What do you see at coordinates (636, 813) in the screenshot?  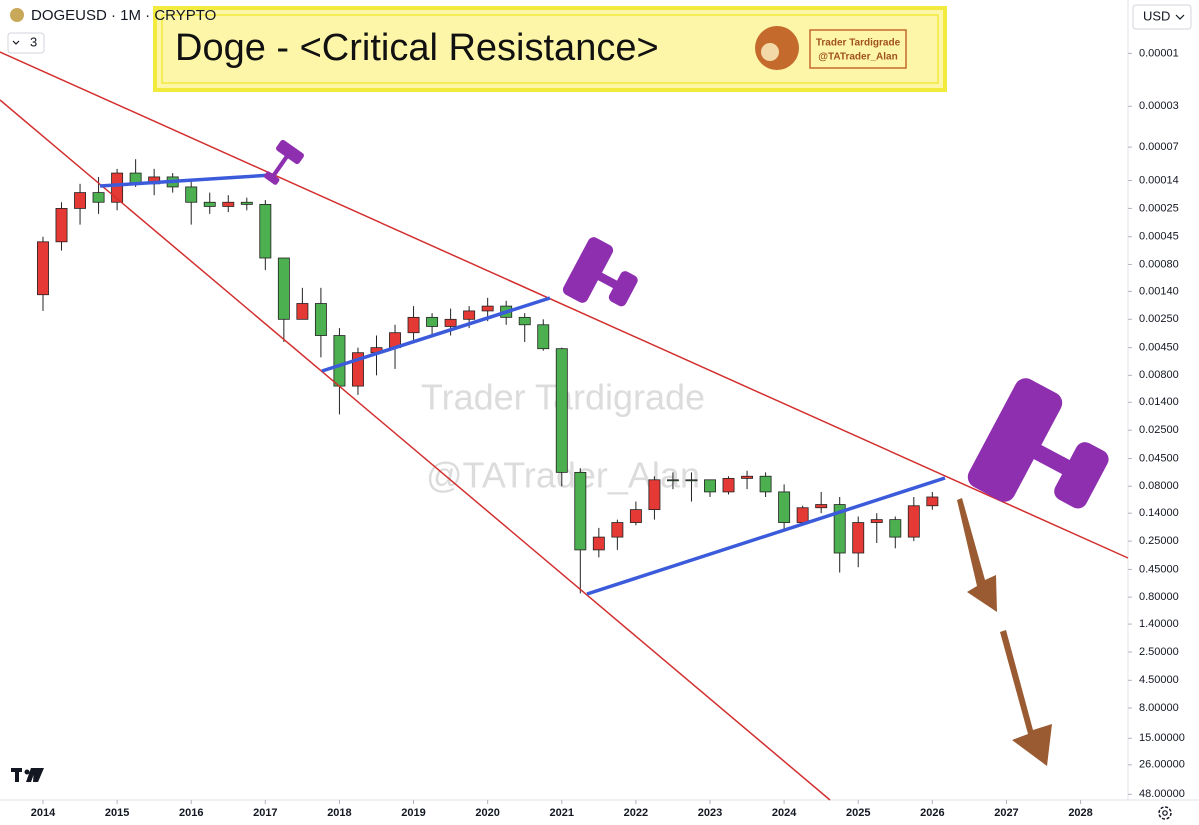 I see `x-tick-label: 2022` at bounding box center [636, 813].